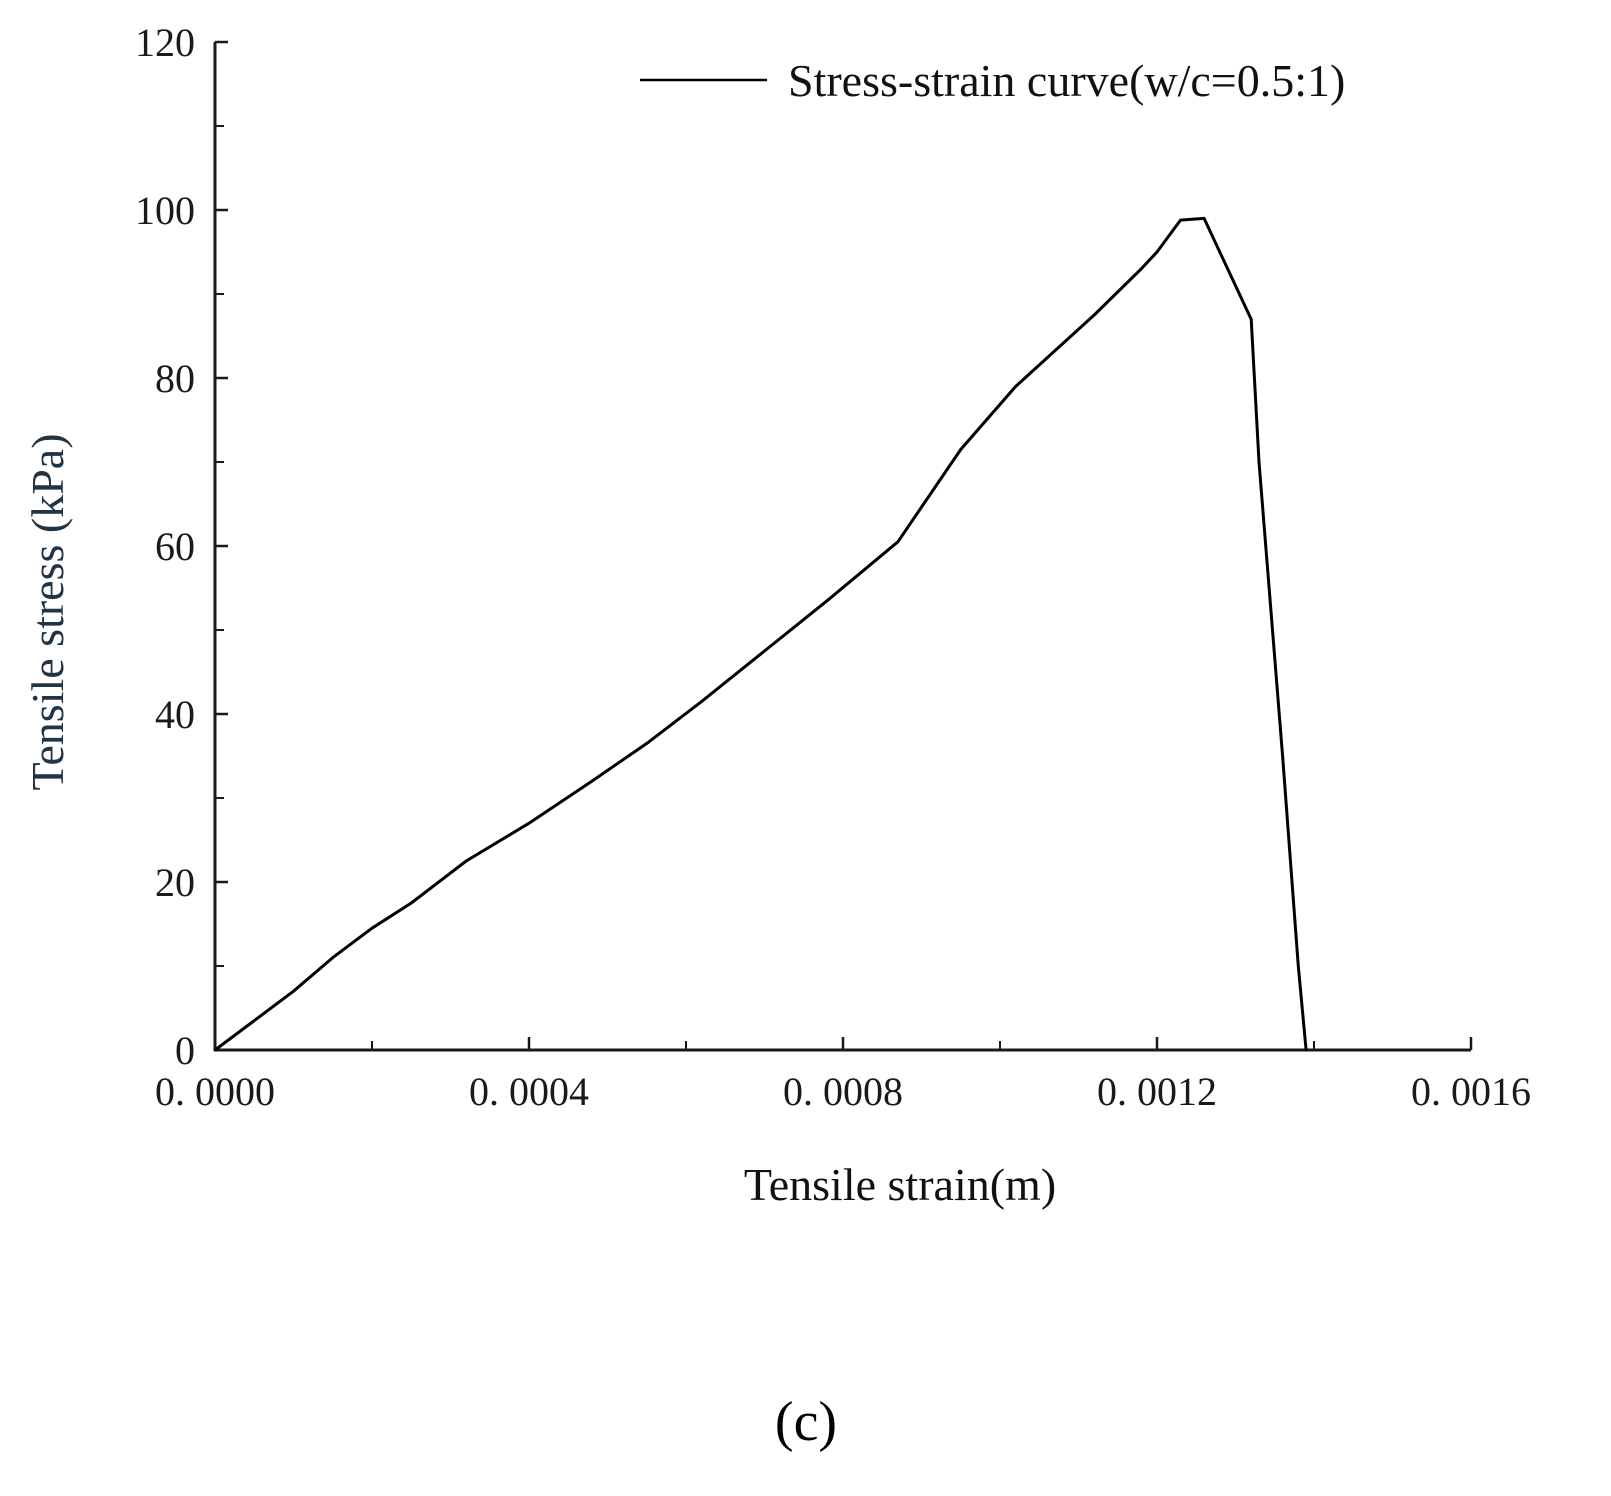  I want to click on y-tick-label: 0, so click(185, 1050).